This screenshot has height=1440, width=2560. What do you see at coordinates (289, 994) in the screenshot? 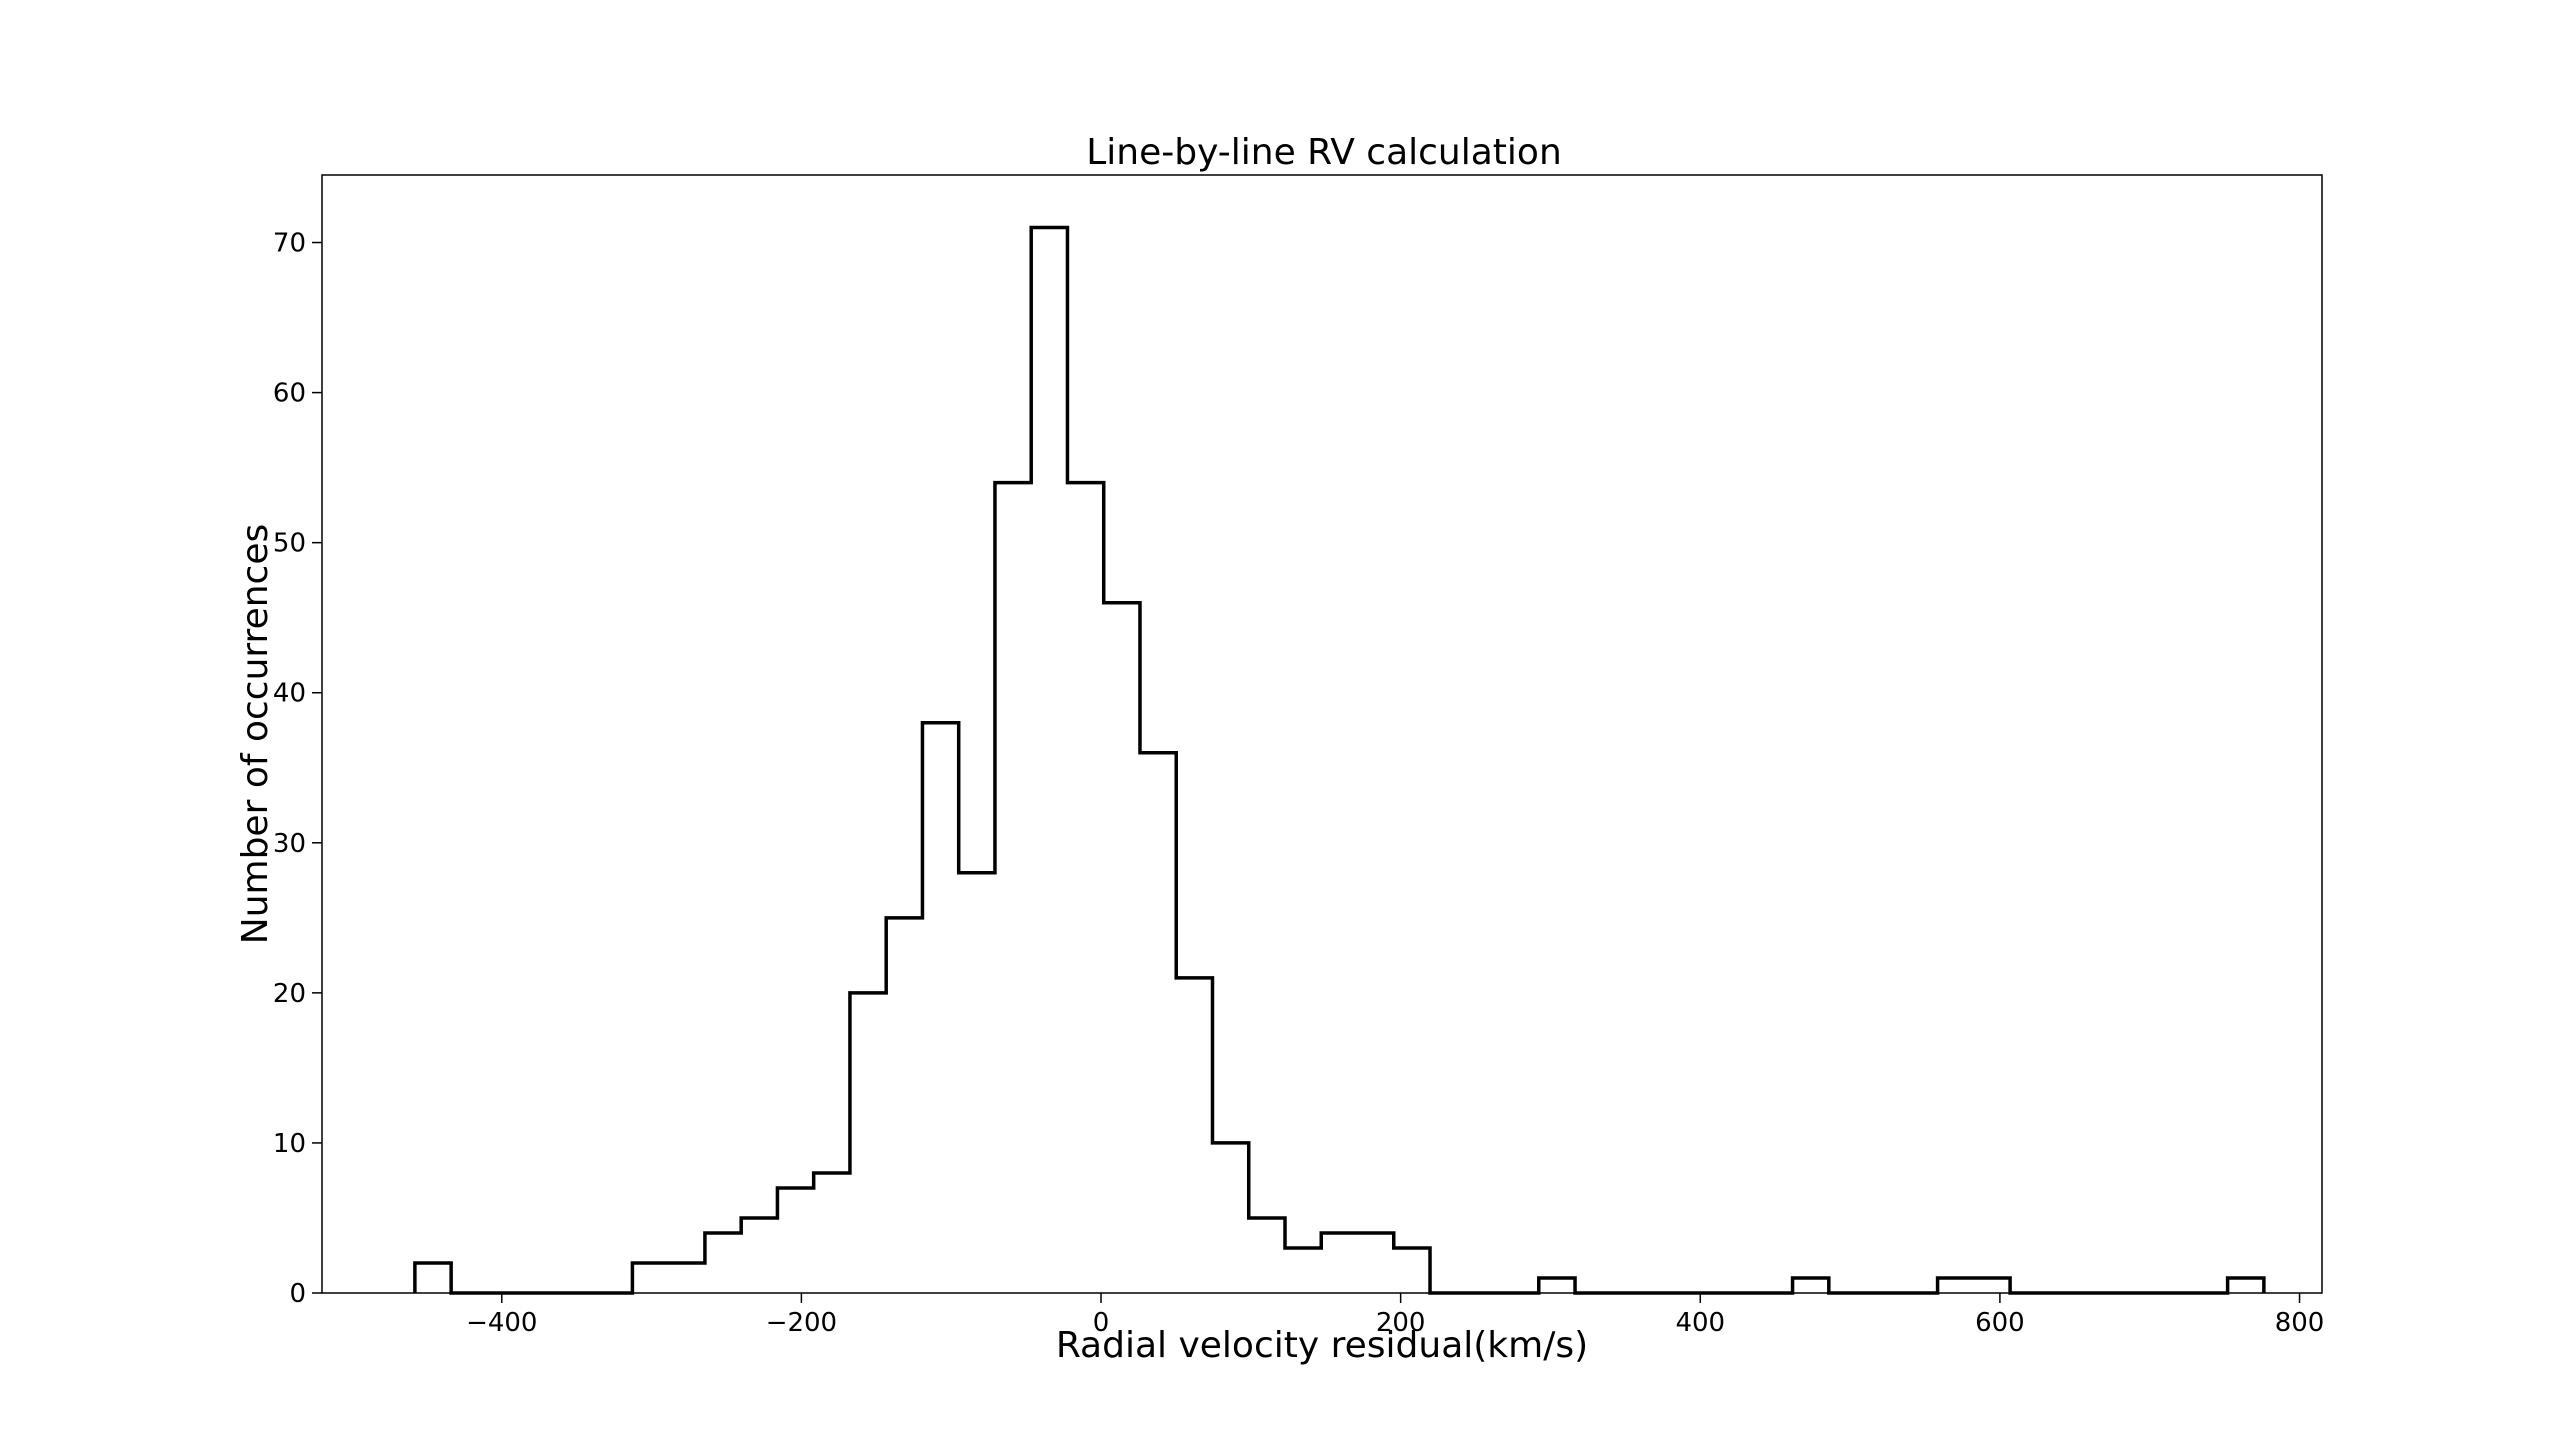
I see `y-tick-label: 20` at bounding box center [289, 994].